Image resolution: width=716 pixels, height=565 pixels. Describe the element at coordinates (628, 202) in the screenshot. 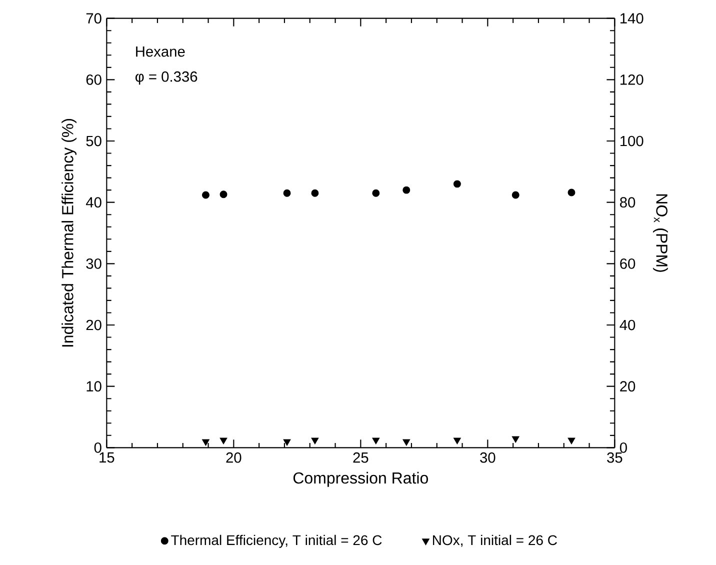

I see `y2-tick-label: 80` at that location.